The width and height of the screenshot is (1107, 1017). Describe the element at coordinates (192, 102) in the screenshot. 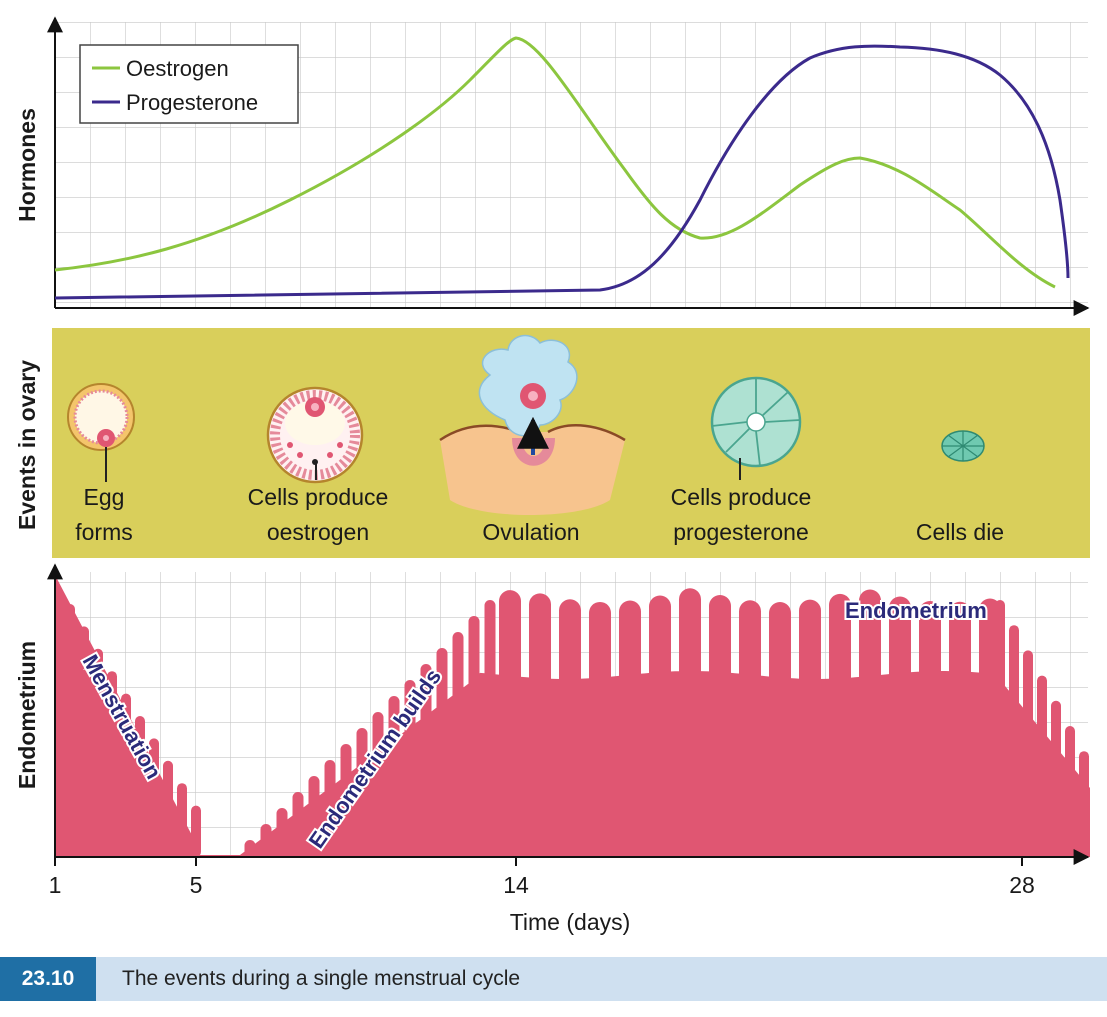

I see `legend-progesterone-label: Progesterone` at that location.